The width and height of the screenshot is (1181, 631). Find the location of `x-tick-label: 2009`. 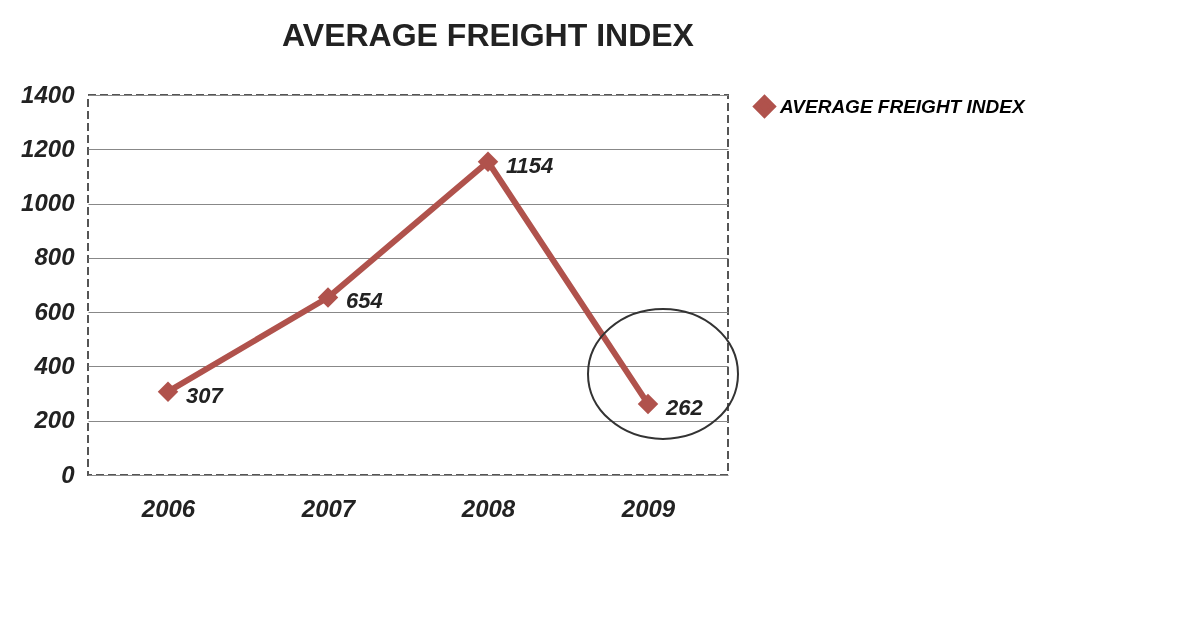

x-tick-label: 2009 is located at coordinates (648, 508).